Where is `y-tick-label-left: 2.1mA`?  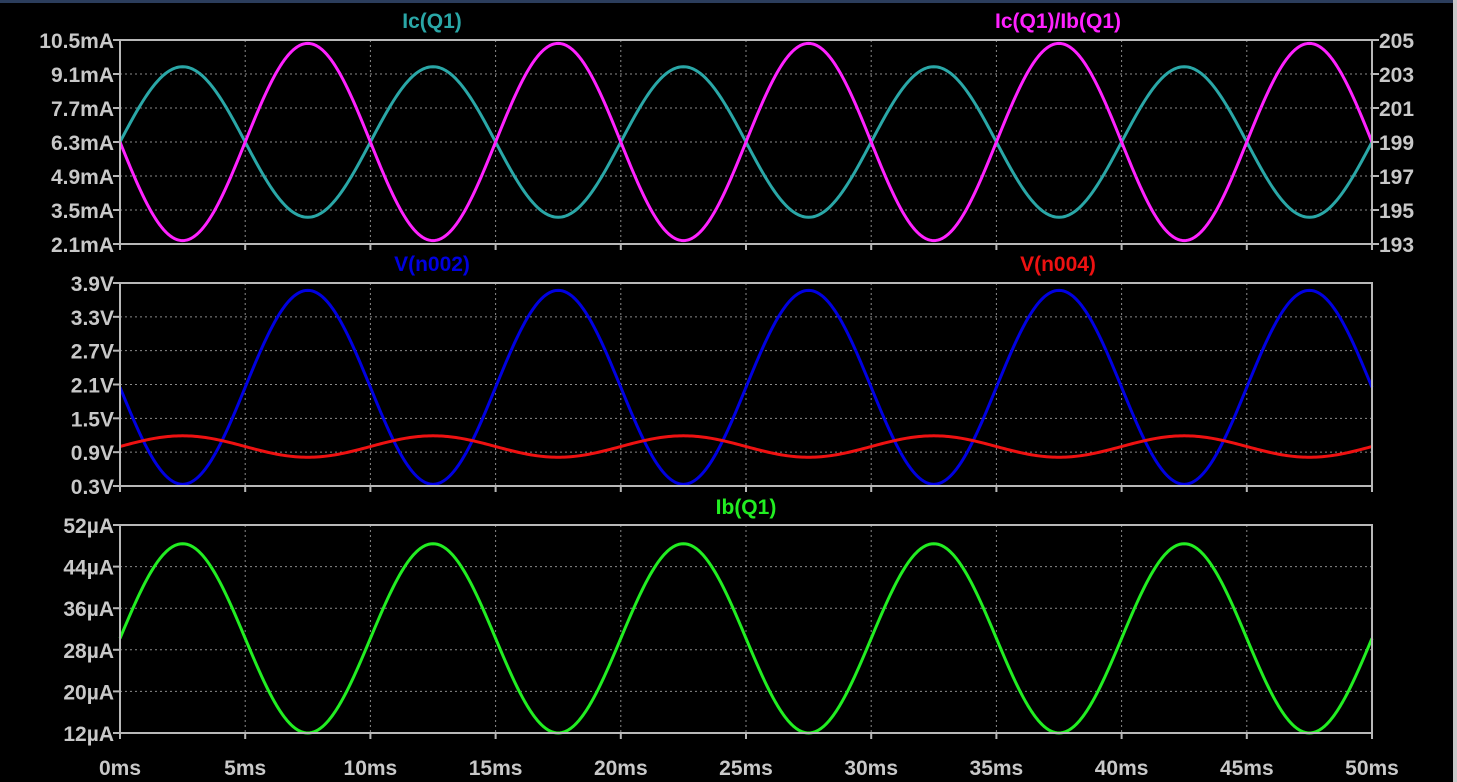 y-tick-label-left: 2.1mA is located at coordinates (82, 245).